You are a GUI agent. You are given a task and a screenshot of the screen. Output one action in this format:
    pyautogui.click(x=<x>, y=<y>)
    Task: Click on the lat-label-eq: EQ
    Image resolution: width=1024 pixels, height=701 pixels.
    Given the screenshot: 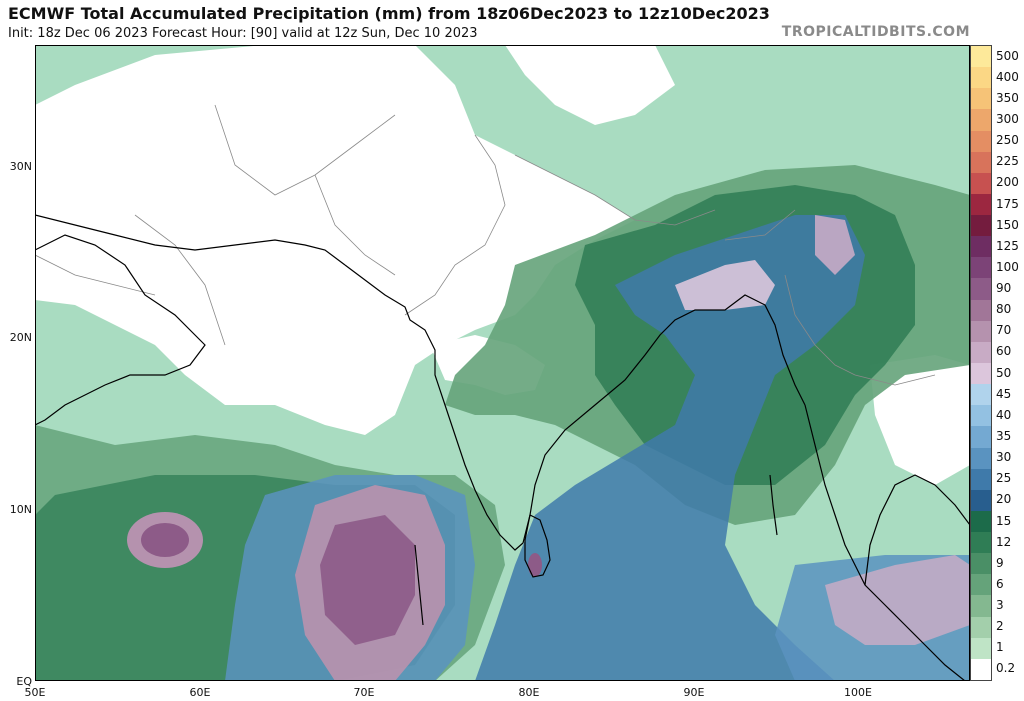 What is the action you would take?
    pyautogui.click(x=24, y=681)
    